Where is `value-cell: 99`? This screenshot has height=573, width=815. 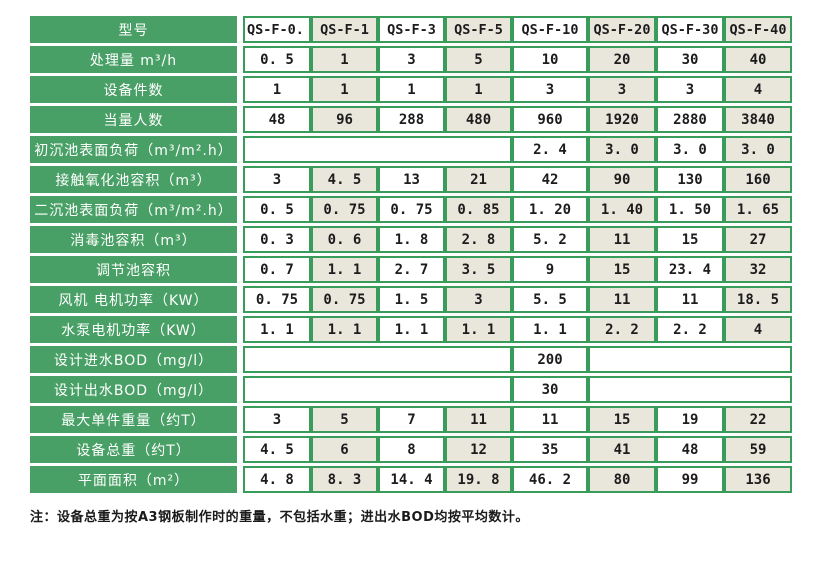
value-cell: 99 is located at coordinates (690, 479).